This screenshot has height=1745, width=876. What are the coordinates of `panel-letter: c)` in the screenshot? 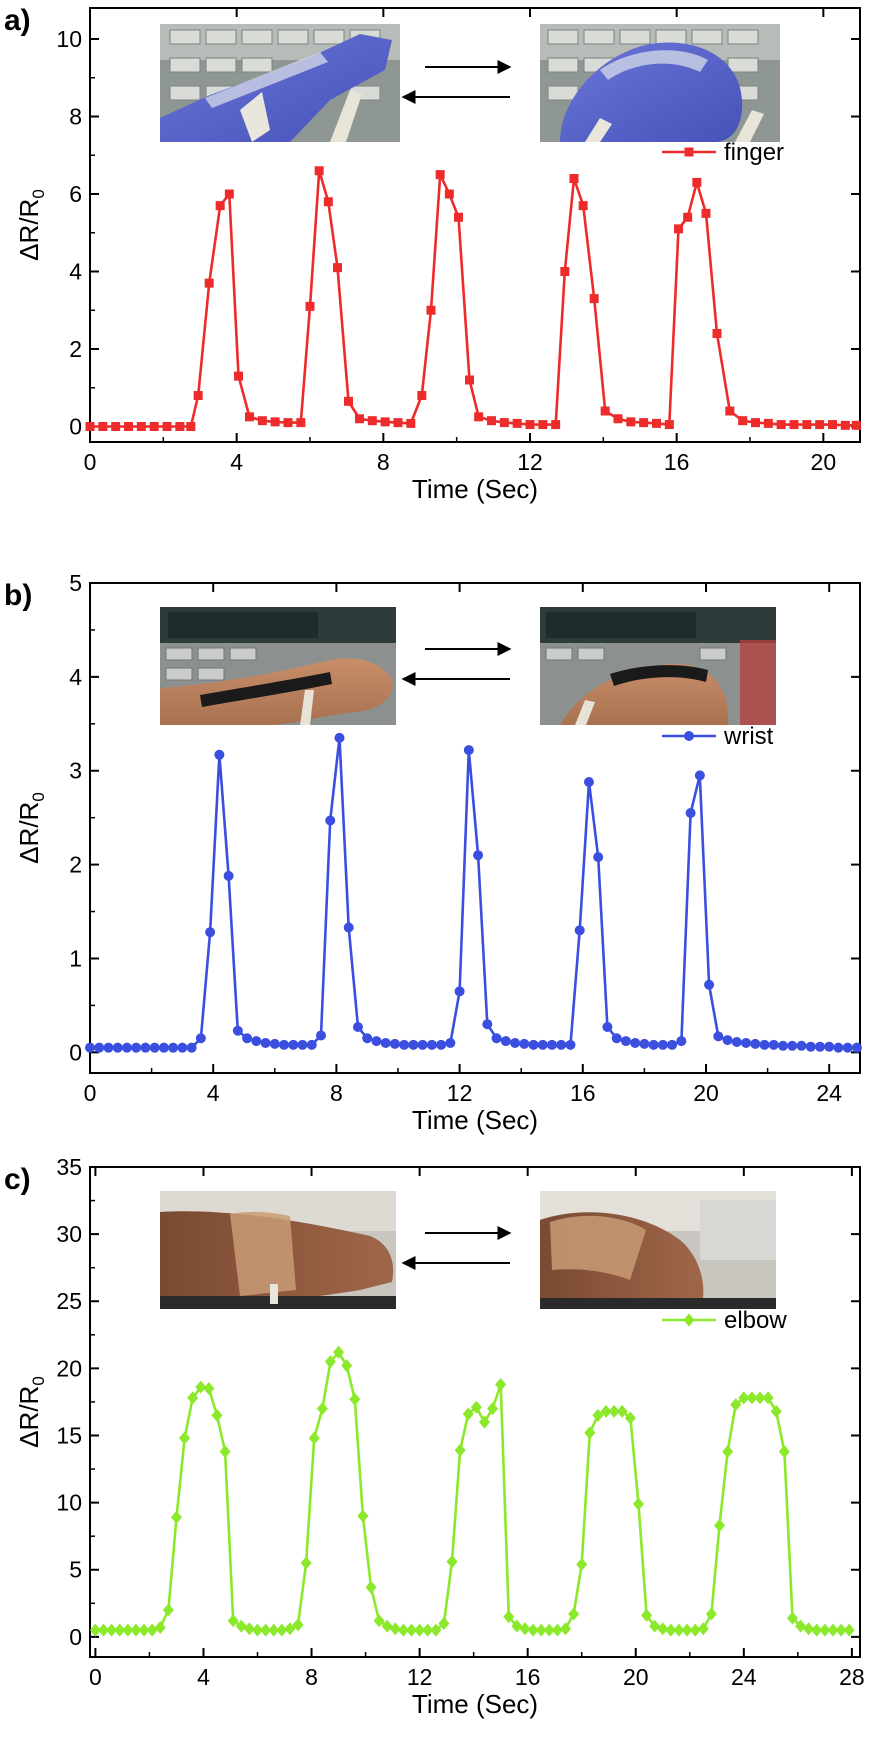 It's located at (17, 1179).